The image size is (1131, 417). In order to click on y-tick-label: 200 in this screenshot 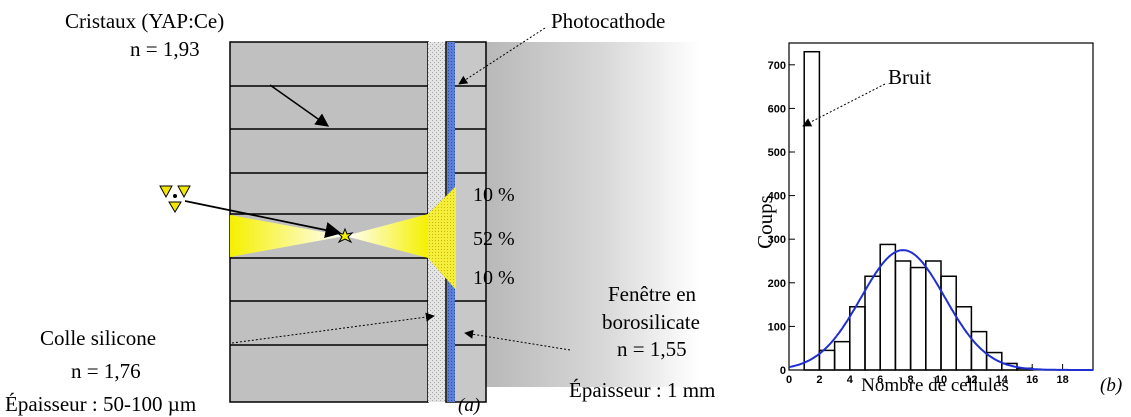, I will do `click(777, 284)`.